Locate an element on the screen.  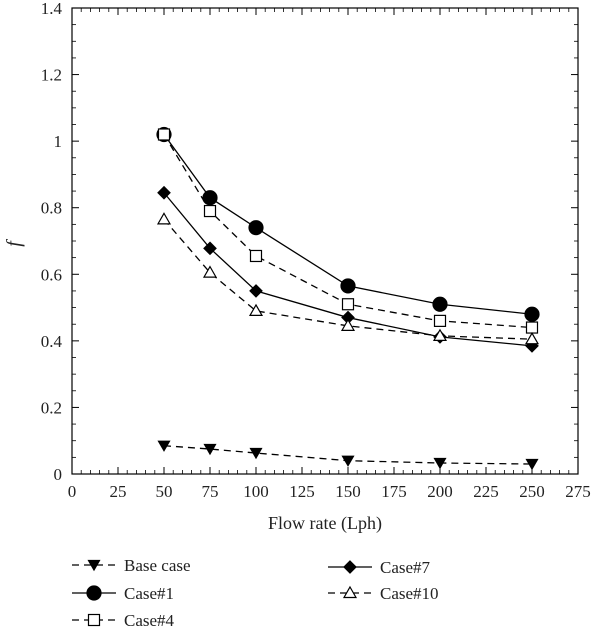
legend-label-3: Case#7 is located at coordinates (405, 567).